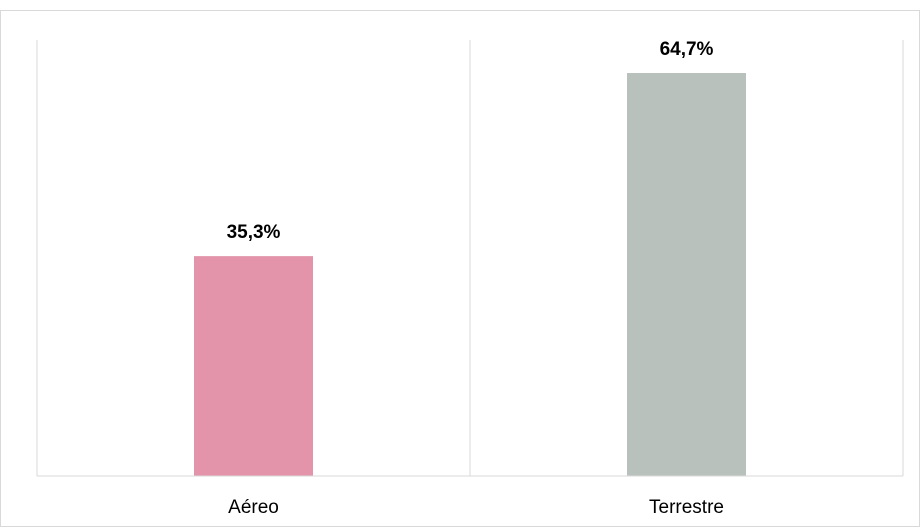 This screenshot has width=922, height=529. Describe the element at coordinates (687, 49) in the screenshot. I see `data-label-2: 64,7%` at that location.